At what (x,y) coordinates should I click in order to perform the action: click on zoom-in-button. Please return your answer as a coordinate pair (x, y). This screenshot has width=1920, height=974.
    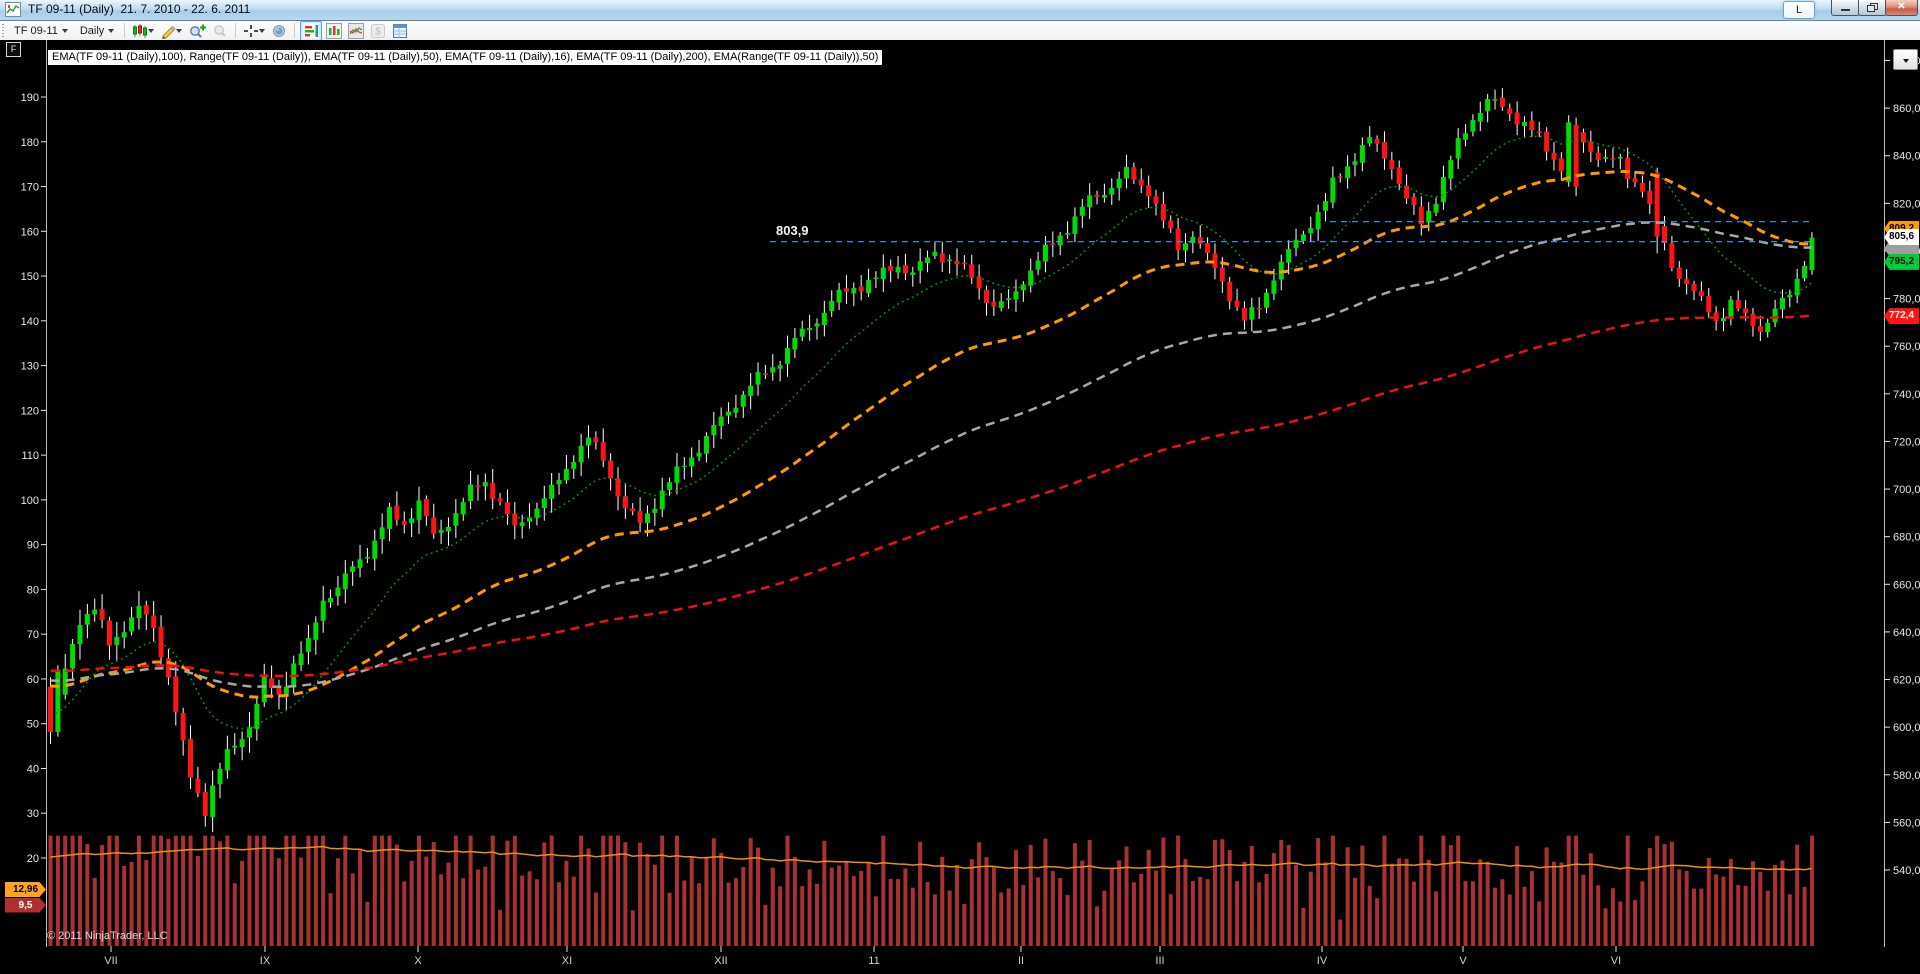
    Looking at the image, I should click on (197, 31).